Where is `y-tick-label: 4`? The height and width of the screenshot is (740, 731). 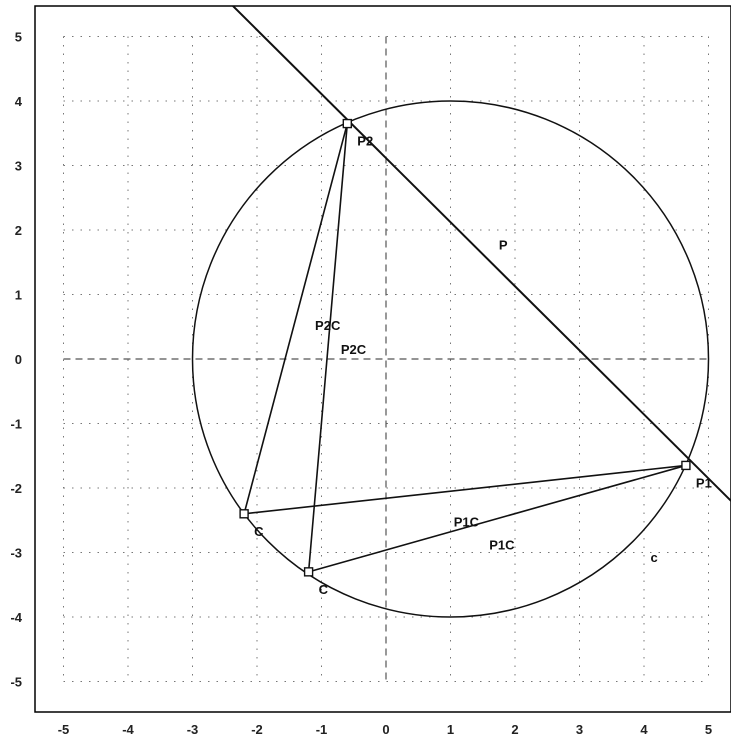
y-tick-label: 4 is located at coordinates (19, 101).